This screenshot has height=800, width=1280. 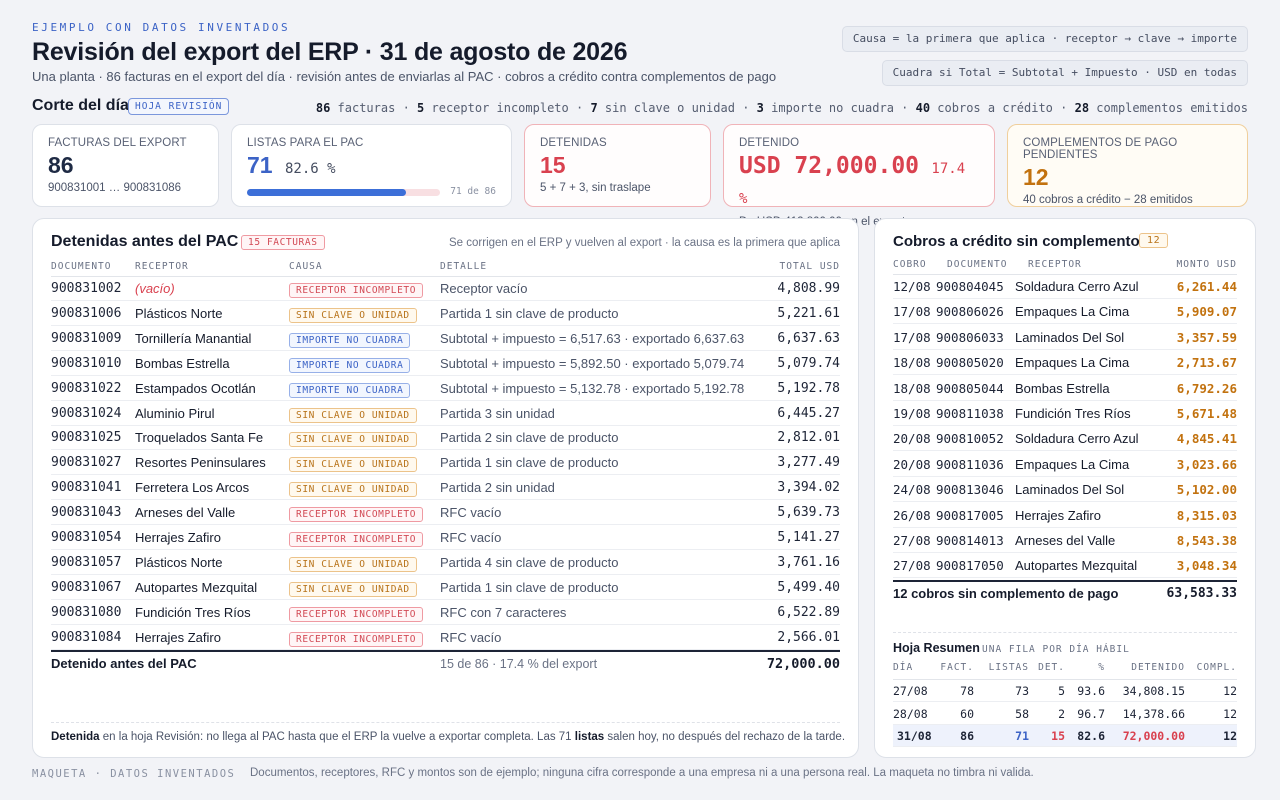 I want to click on cell-total: 3,394.02, so click(x=808, y=488).